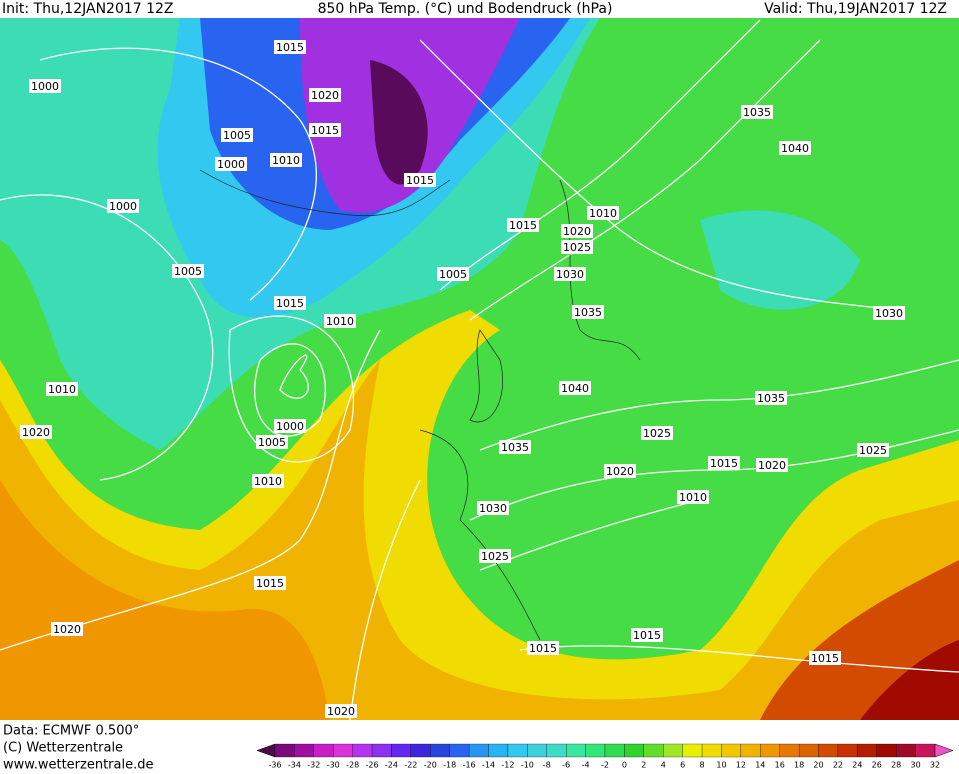 This screenshot has width=959, height=774. Describe the element at coordinates (313, 765) in the screenshot. I see `colorbar-label: -32` at that location.